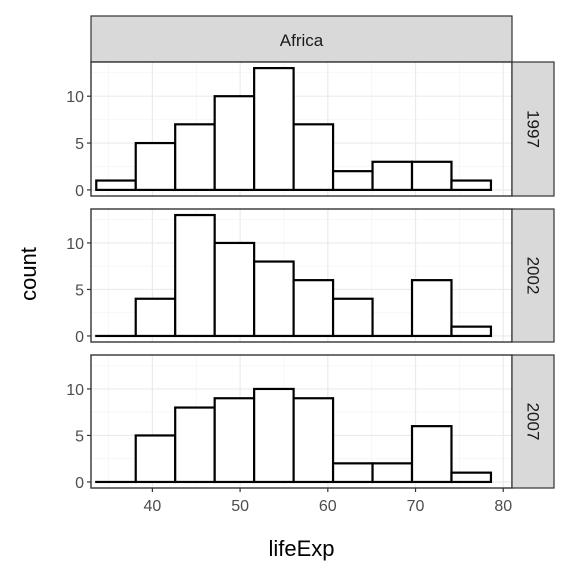  Describe the element at coordinates (533, 129) in the screenshot. I see `row-strip-label: 1997` at that location.